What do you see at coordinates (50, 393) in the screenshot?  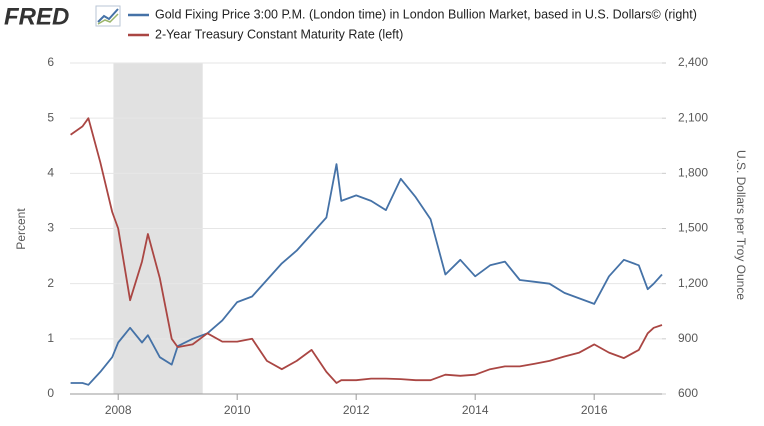 I see `y-tick-label: 0` at bounding box center [50, 393].